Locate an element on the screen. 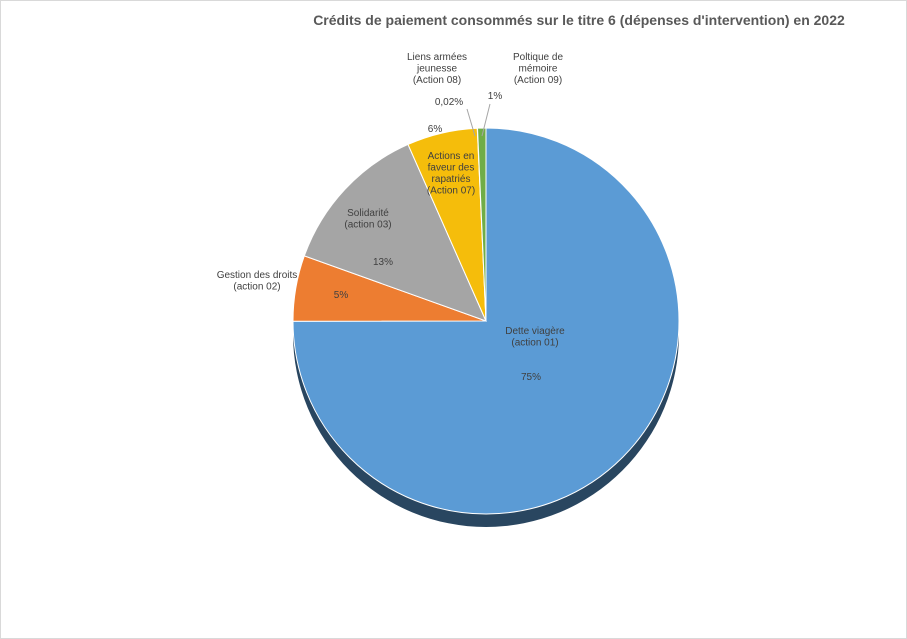 This screenshot has width=907, height=639. slice-label-line: Poltique de is located at coordinates (538, 57).